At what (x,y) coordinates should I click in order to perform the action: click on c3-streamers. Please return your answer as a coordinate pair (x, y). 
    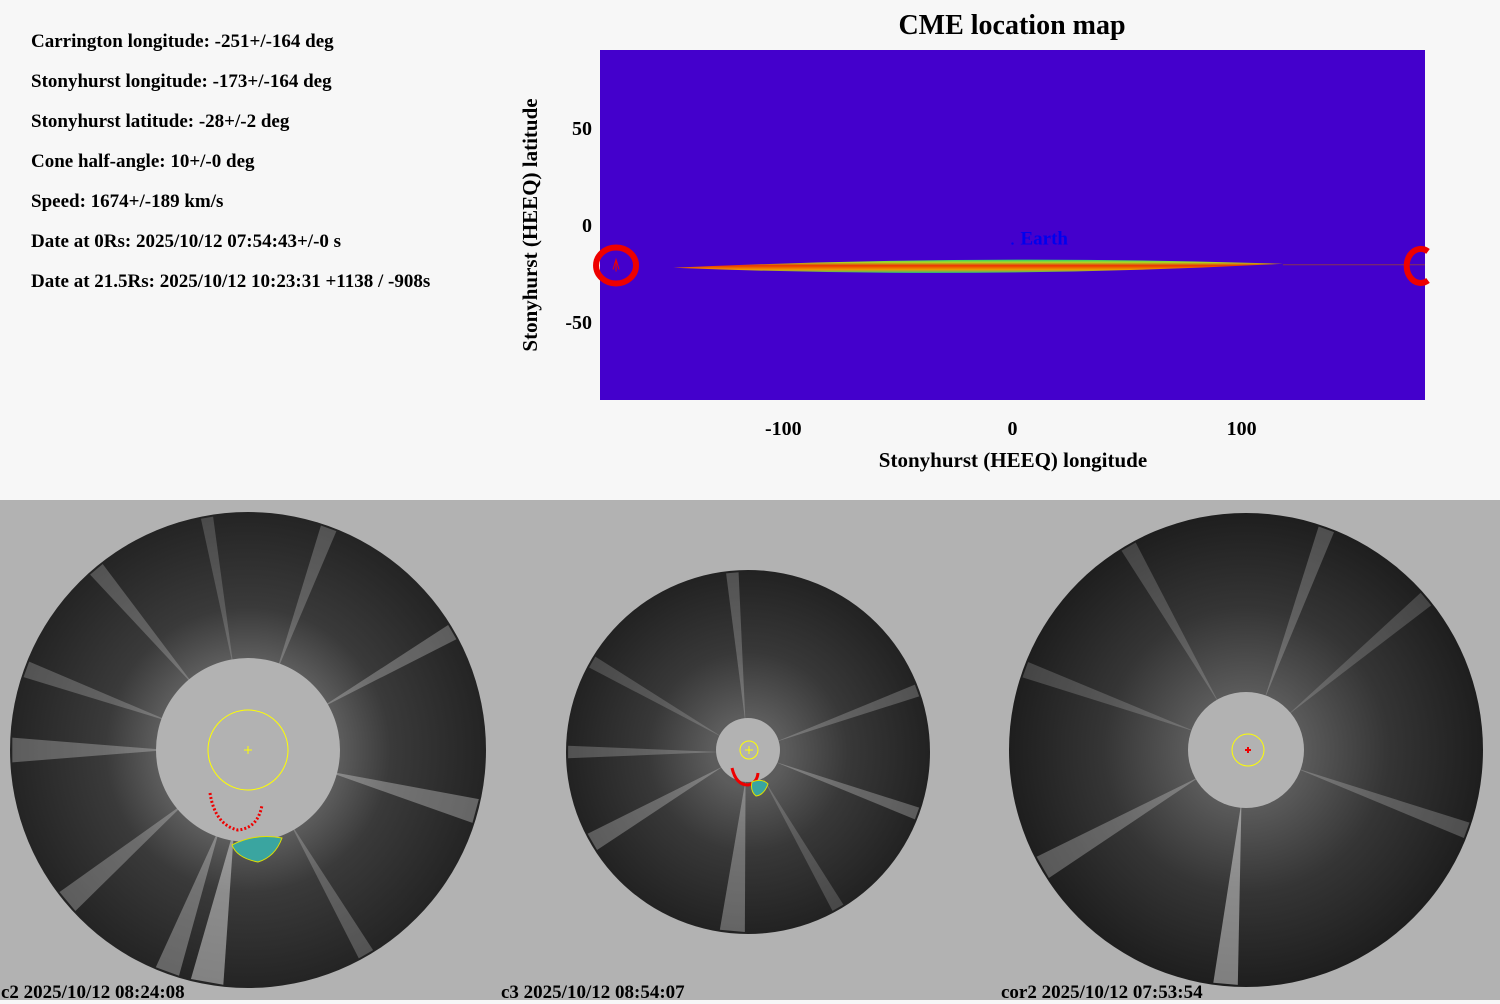
    Looking at the image, I should click on (744, 752).